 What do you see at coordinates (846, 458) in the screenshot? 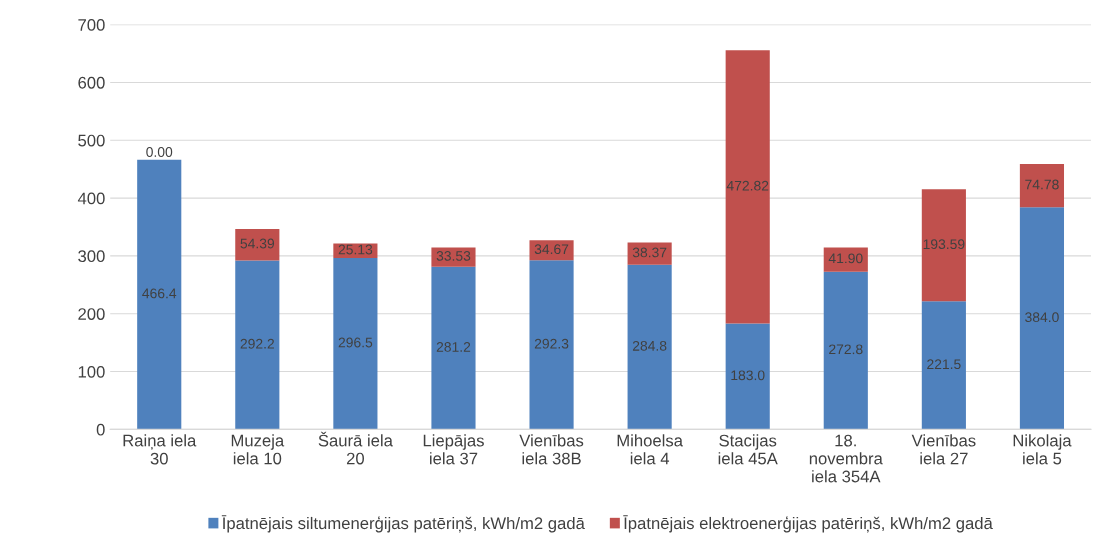
I see `x-tick-label: 18. novembra iela 354A` at bounding box center [846, 458].